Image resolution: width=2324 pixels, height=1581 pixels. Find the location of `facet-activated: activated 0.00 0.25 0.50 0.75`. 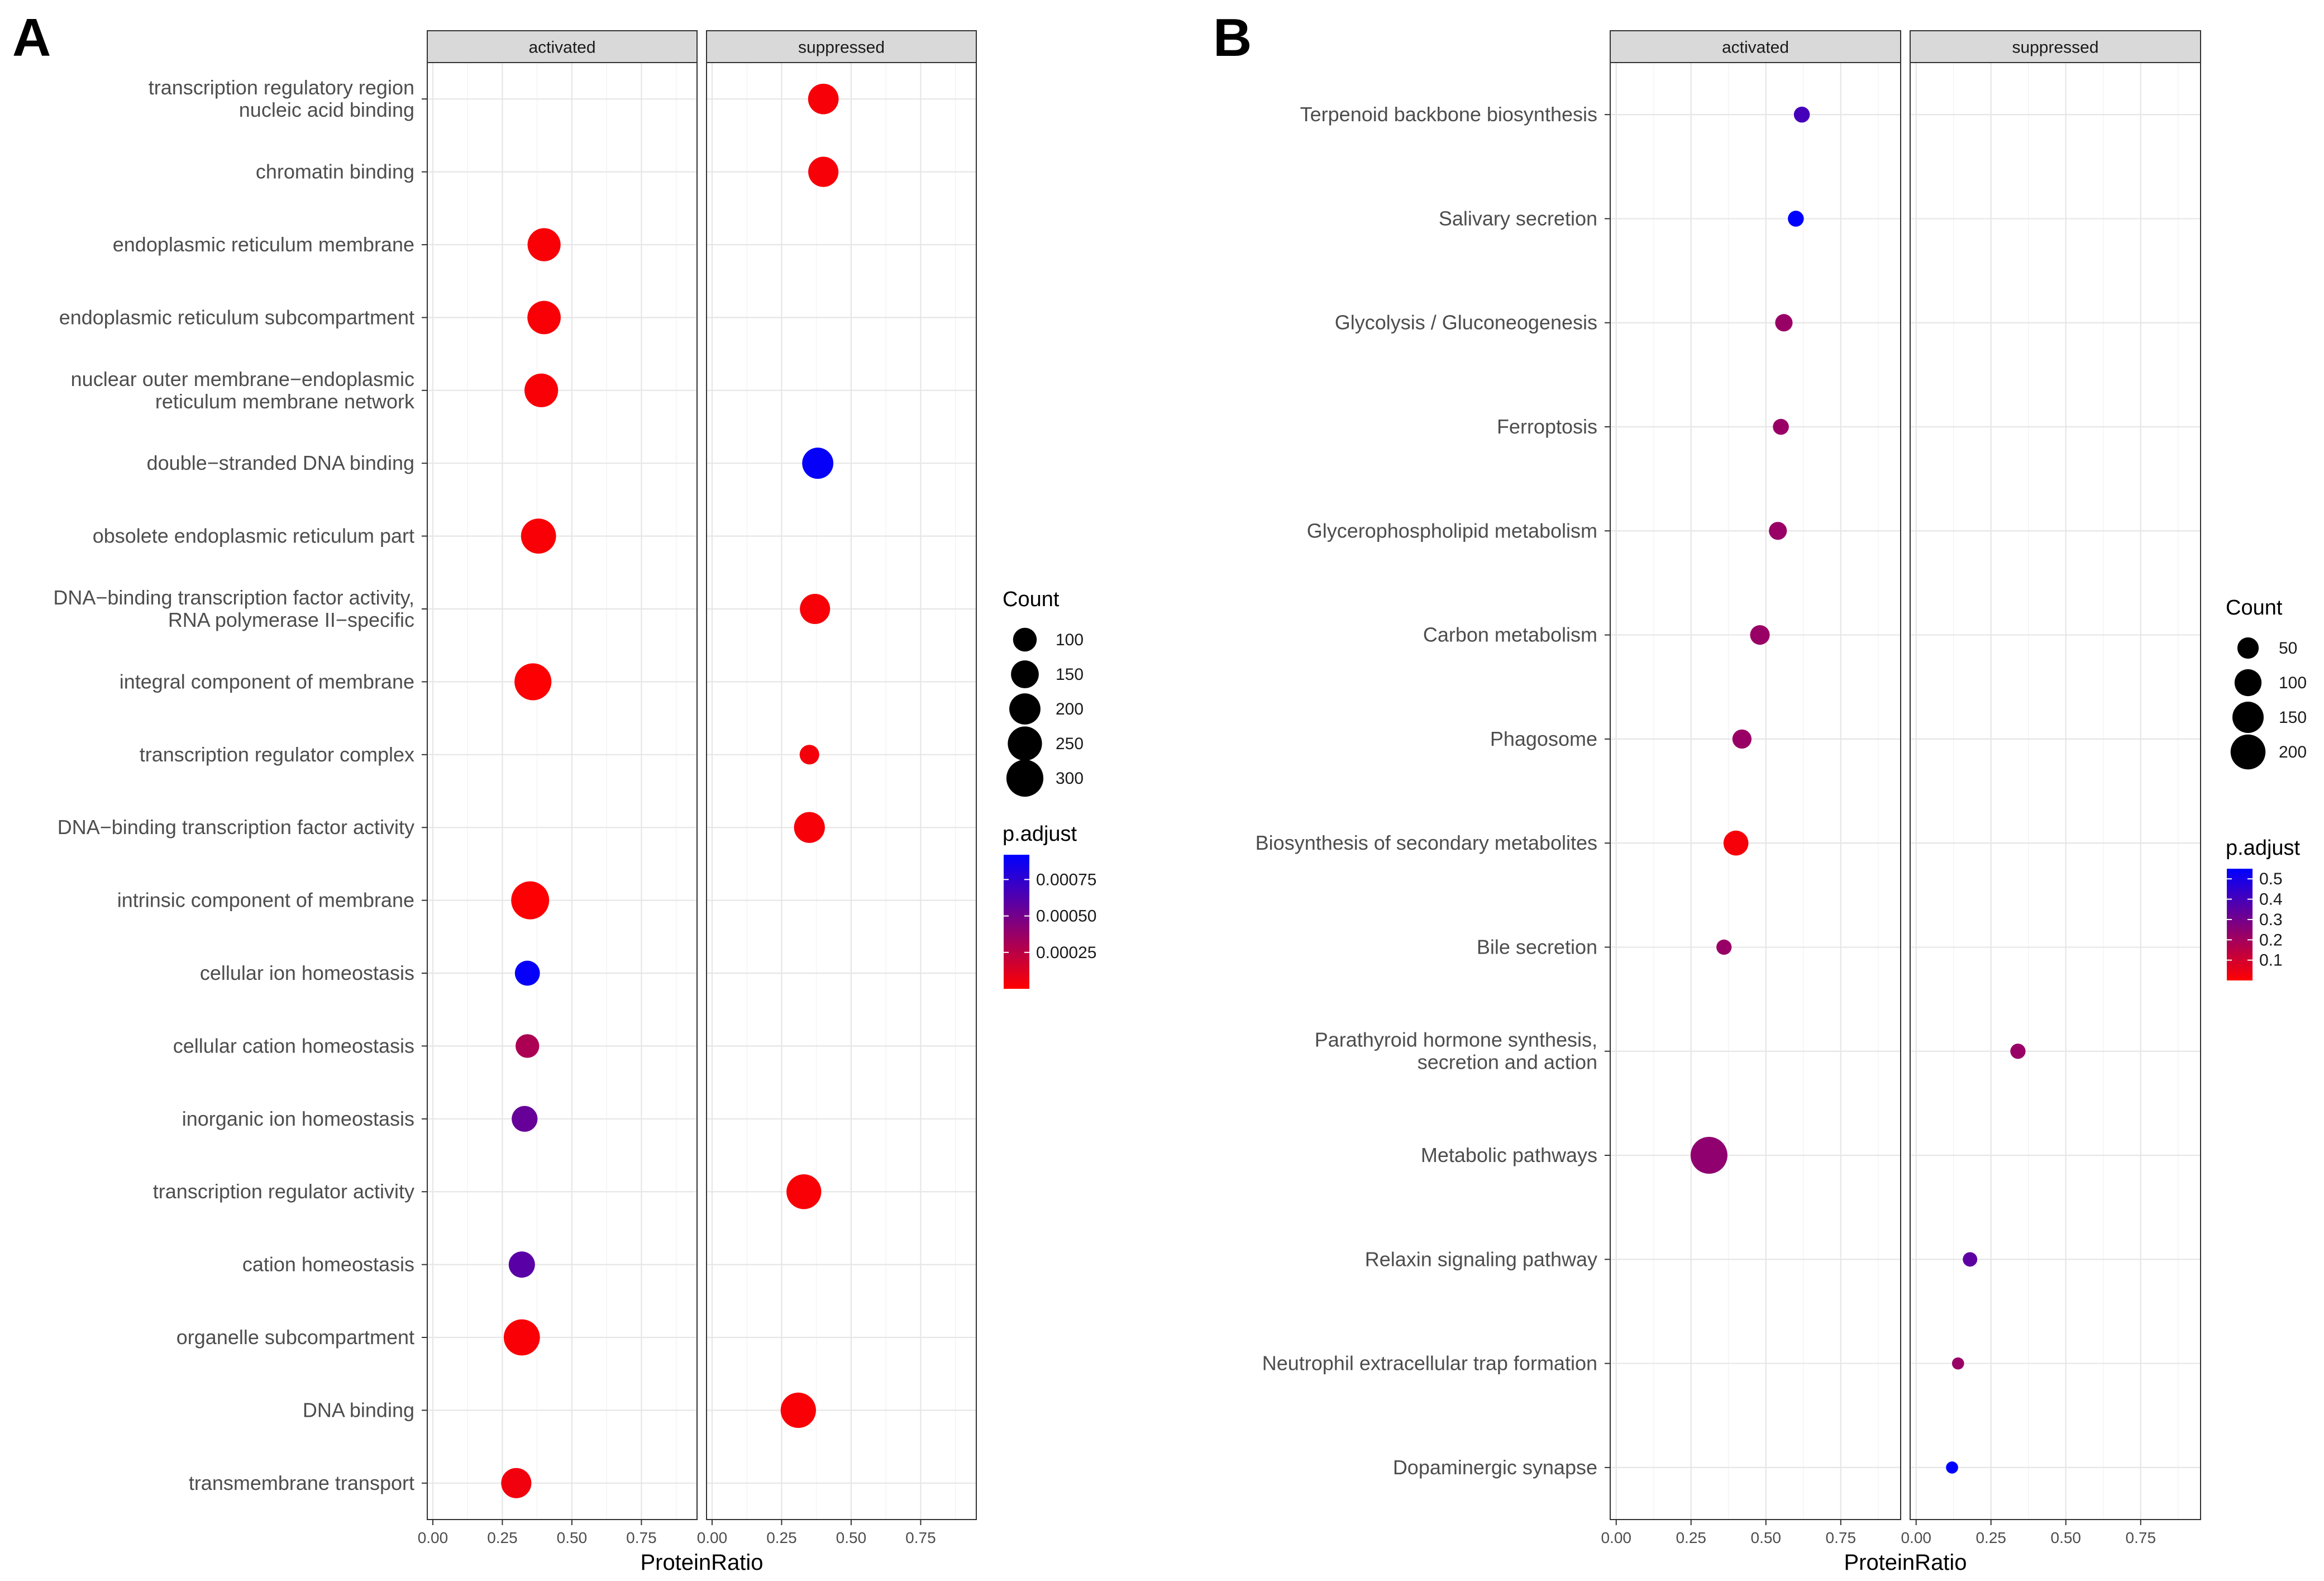

facet-activated: activated 0.00 0.25 0.50 0.75 is located at coordinates (1751, 788).